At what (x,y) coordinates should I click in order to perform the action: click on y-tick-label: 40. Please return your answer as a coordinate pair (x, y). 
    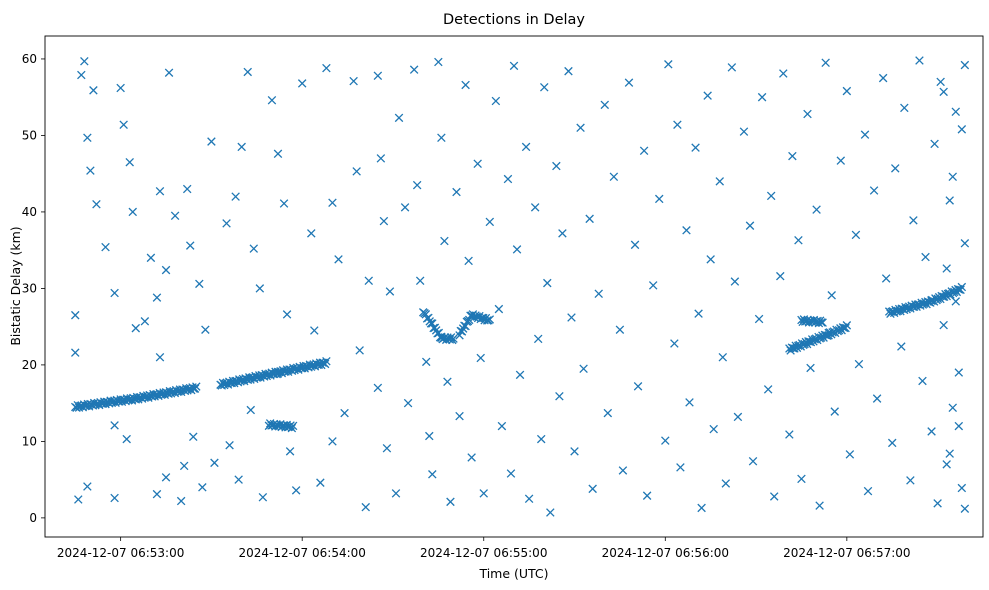
    Looking at the image, I should click on (29, 212).